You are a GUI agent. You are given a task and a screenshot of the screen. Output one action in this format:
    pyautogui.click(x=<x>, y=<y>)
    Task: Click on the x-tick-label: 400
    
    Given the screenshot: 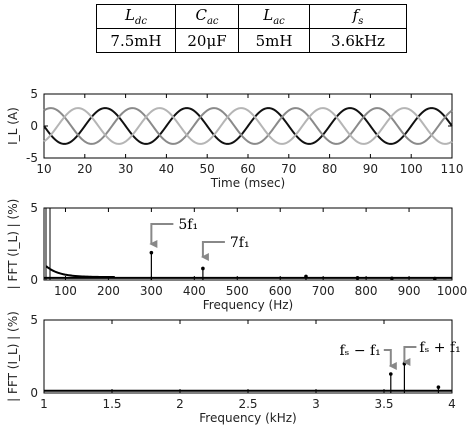 What is the action you would take?
    pyautogui.click(x=194, y=291)
    